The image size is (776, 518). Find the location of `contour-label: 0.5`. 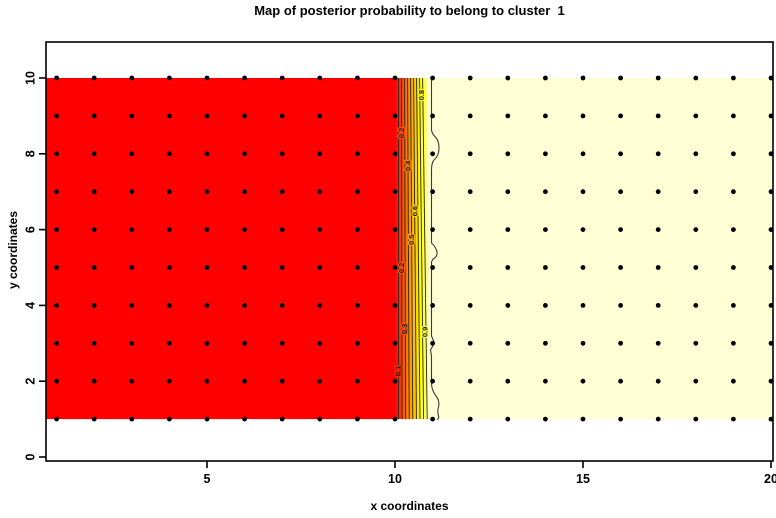

contour-label: 0.5 is located at coordinates (411, 240).